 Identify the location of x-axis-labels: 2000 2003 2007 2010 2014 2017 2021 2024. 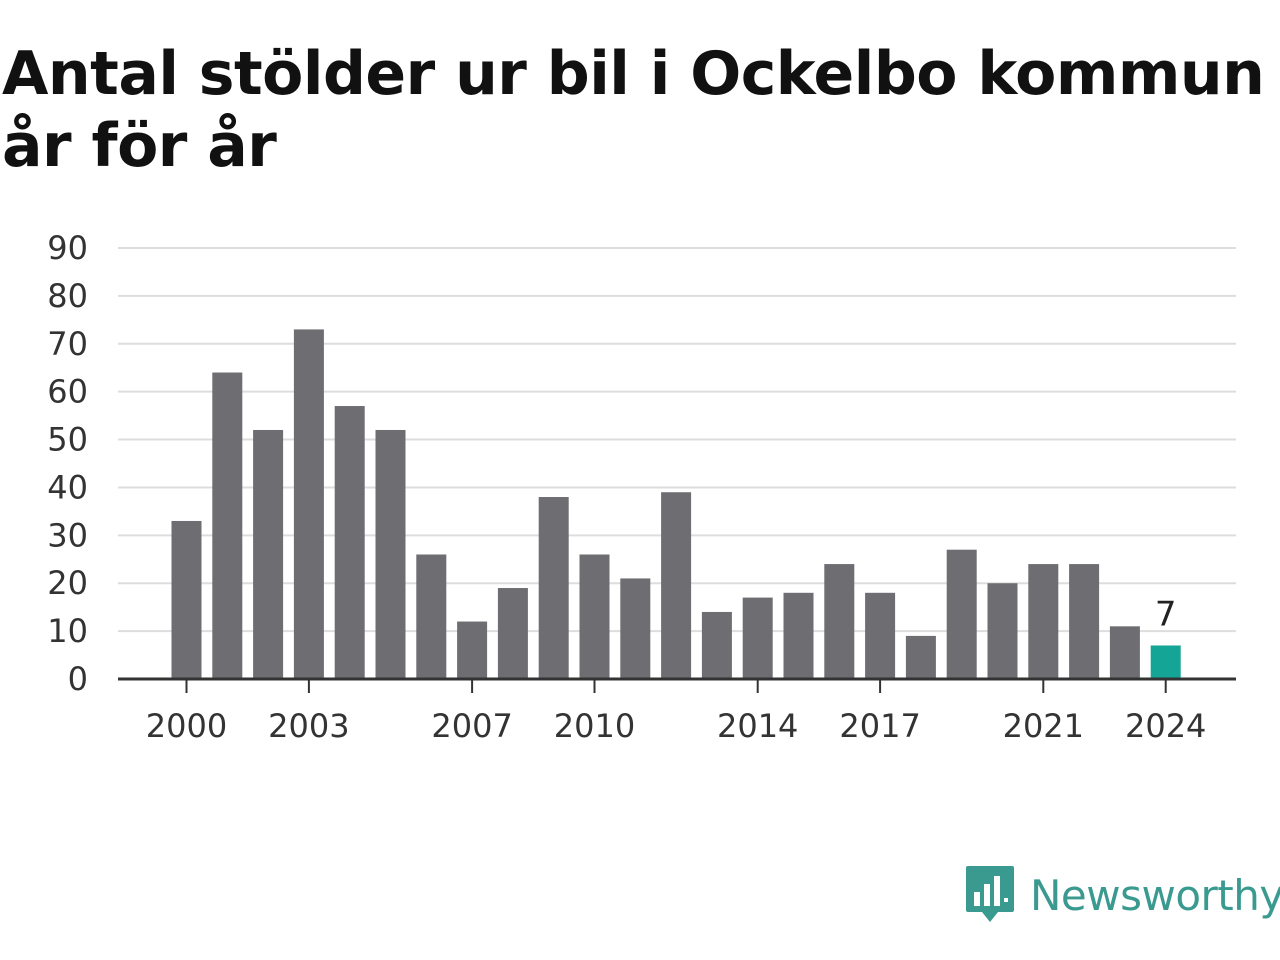
(676, 726).